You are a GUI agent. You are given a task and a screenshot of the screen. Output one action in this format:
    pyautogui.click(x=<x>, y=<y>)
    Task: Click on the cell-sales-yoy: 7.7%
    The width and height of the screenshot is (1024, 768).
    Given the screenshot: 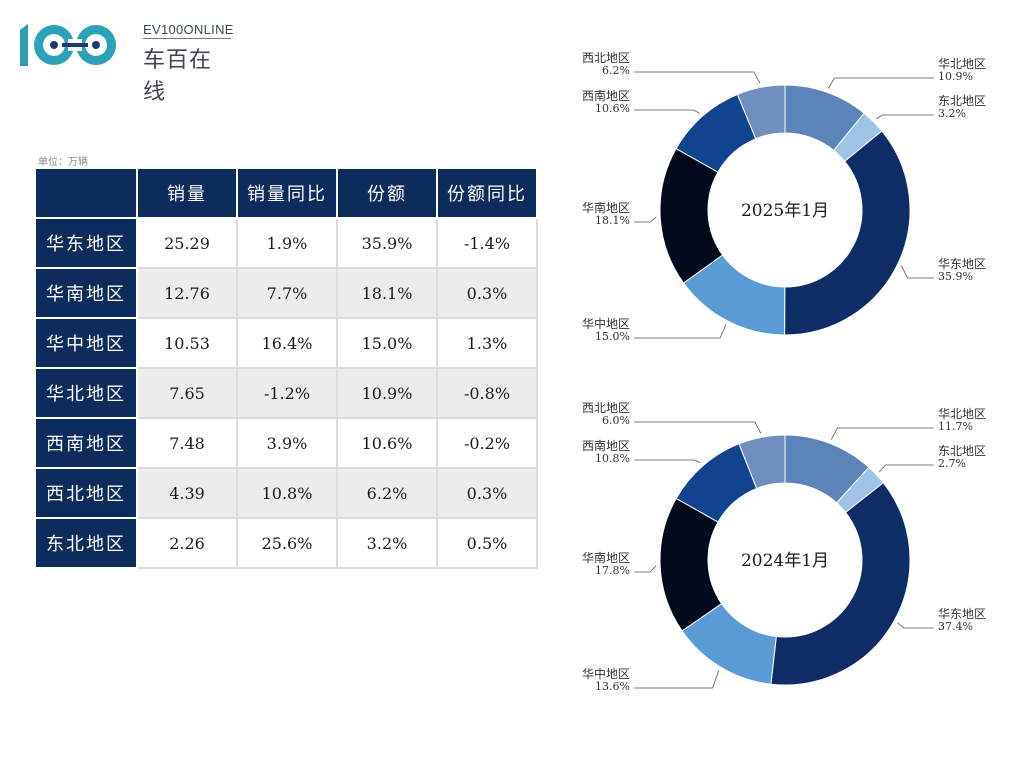 What is the action you would take?
    pyautogui.click(x=287, y=293)
    